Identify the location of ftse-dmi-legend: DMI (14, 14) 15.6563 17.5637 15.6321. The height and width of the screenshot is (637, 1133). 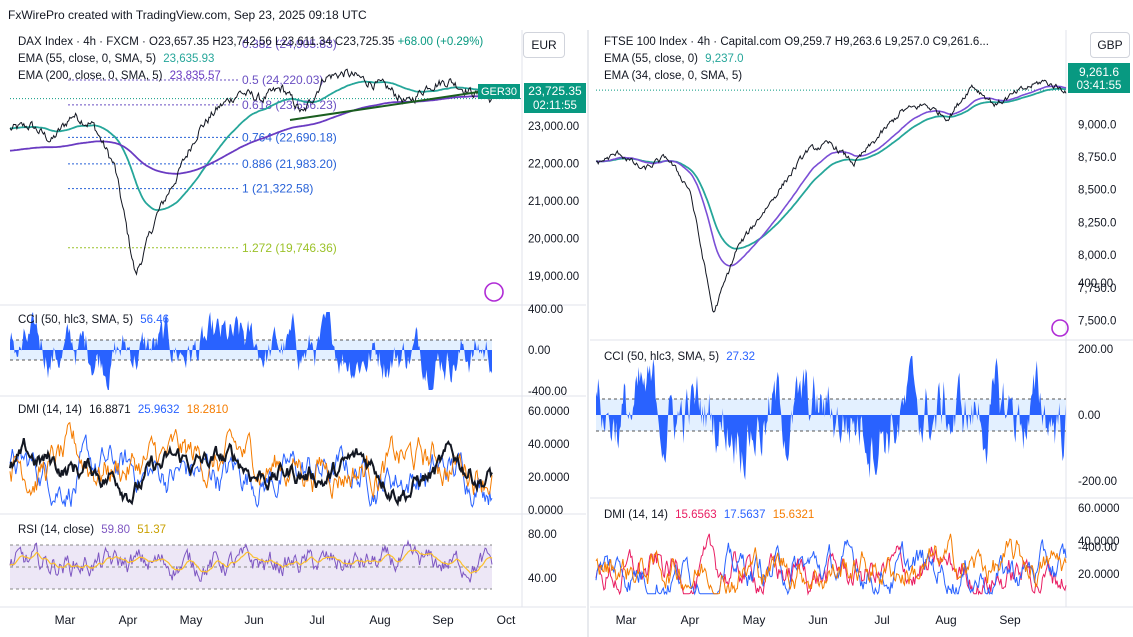
(709, 515).